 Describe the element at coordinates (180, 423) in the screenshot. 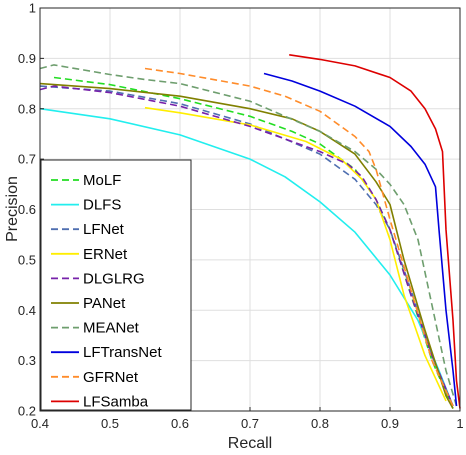

I see `x-tick-label: 0.6` at that location.